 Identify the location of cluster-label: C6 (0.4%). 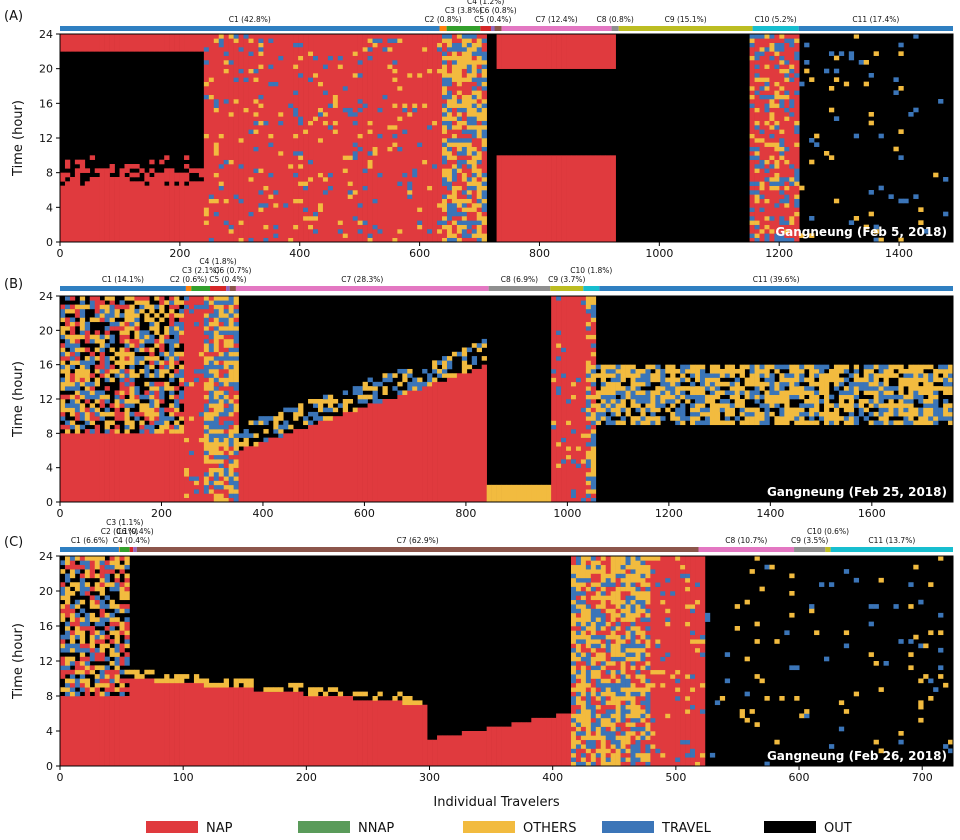
(134, 531).